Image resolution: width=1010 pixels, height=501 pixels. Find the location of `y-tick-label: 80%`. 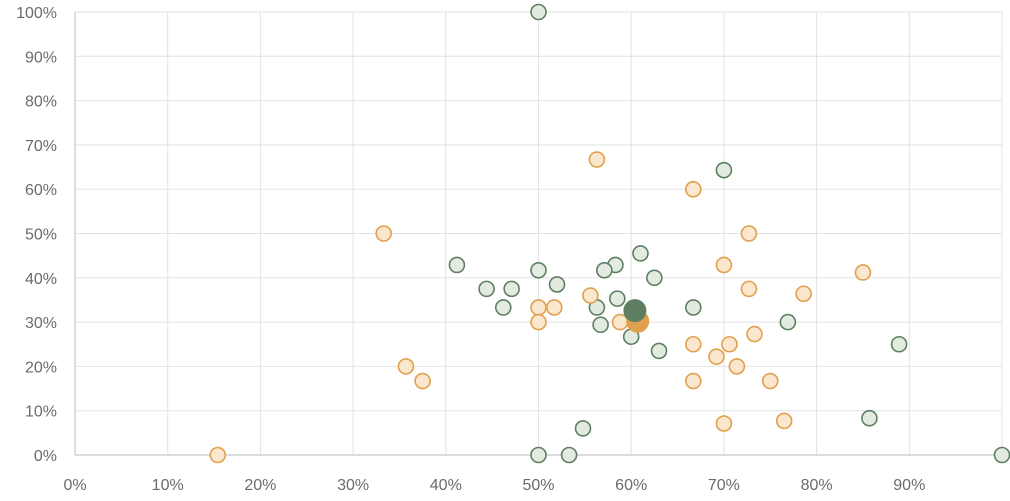

y-tick-label: 80% is located at coordinates (41, 102).